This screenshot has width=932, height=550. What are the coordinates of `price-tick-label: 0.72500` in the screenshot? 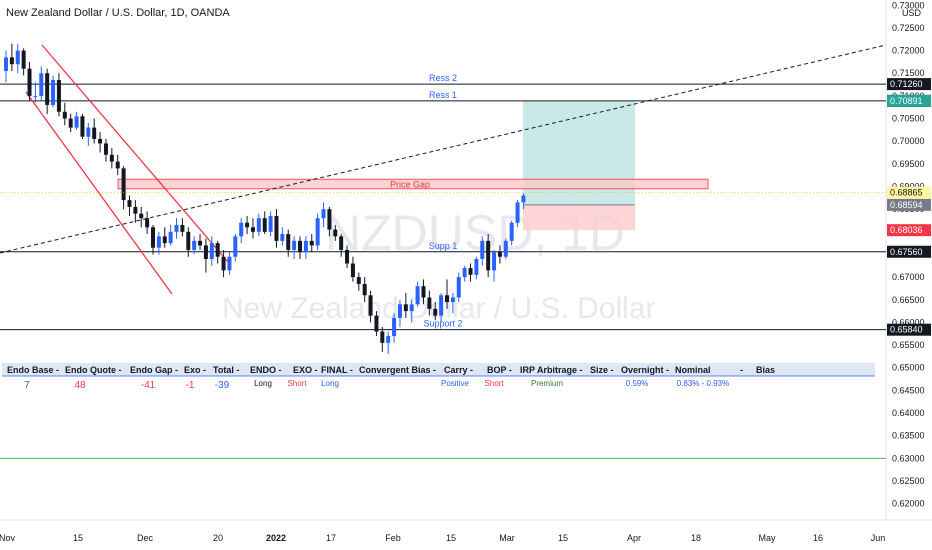 It's located at (908, 28).